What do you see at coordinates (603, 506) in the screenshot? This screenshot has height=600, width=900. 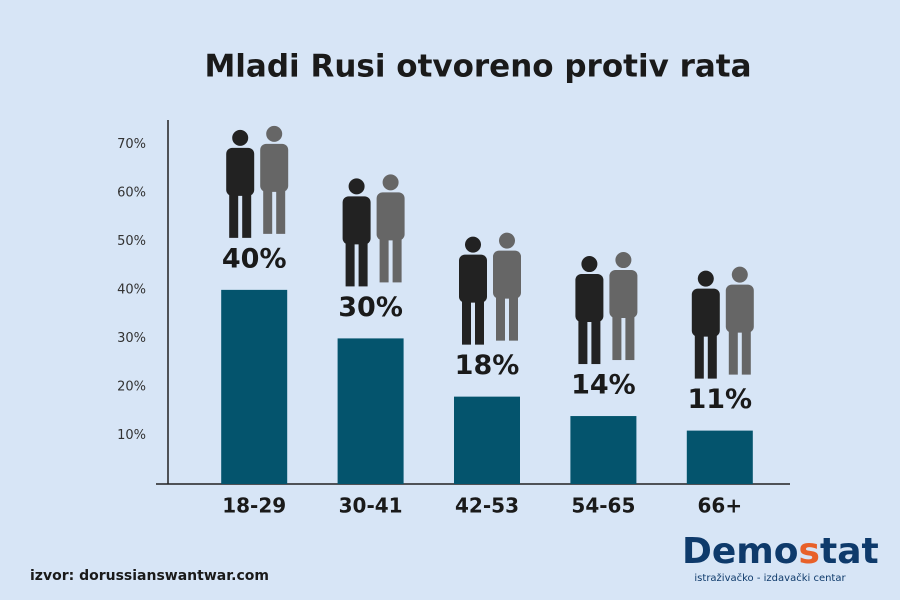 I see `x-tick-label: 54-65` at bounding box center [603, 506].